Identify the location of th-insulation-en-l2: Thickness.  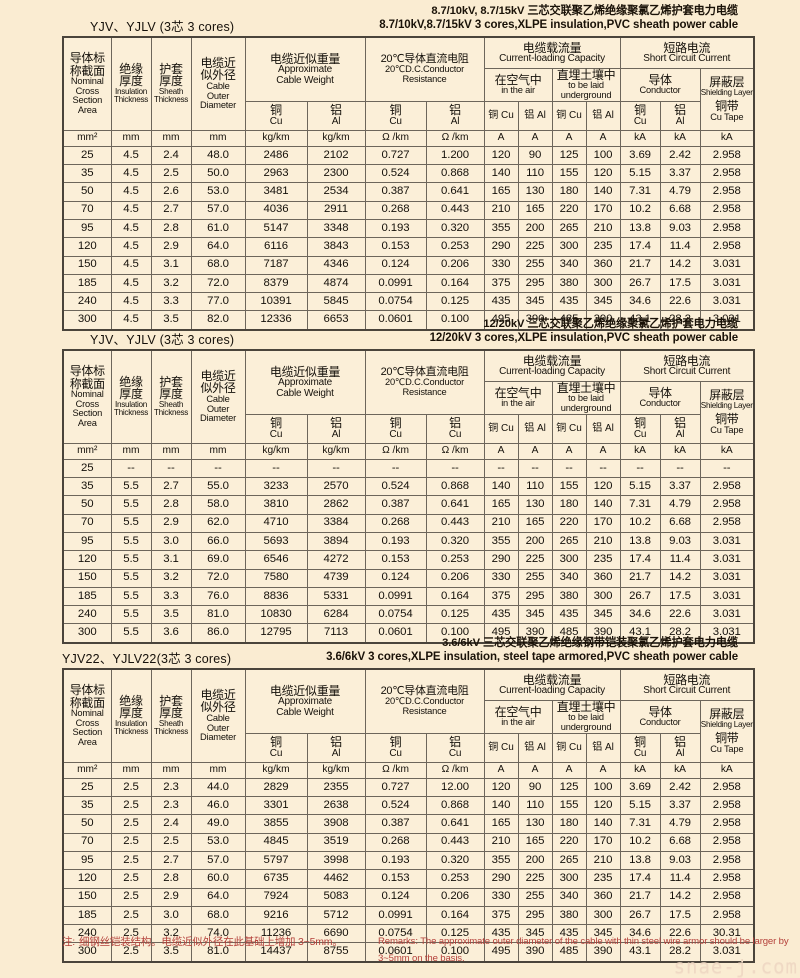
(131, 100).